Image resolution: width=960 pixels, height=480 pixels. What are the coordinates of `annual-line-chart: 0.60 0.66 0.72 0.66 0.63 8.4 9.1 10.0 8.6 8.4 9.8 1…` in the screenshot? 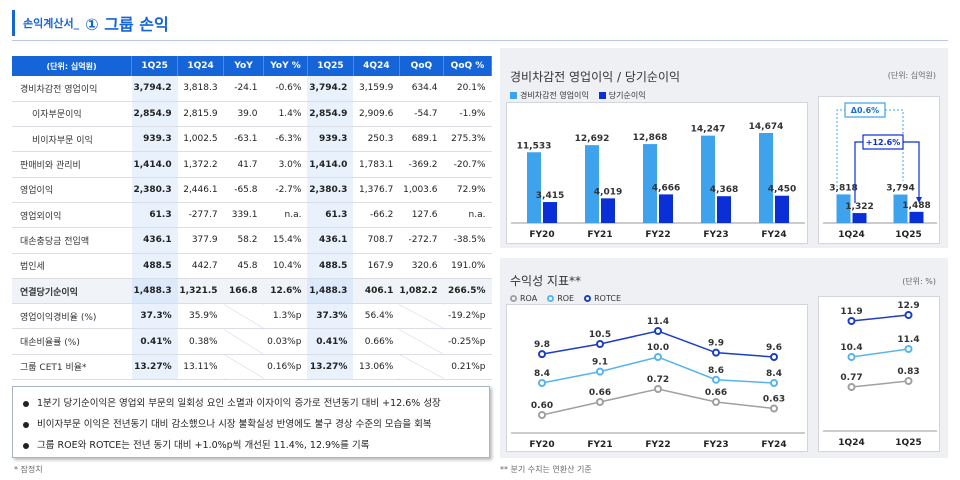 It's located at (658, 383).